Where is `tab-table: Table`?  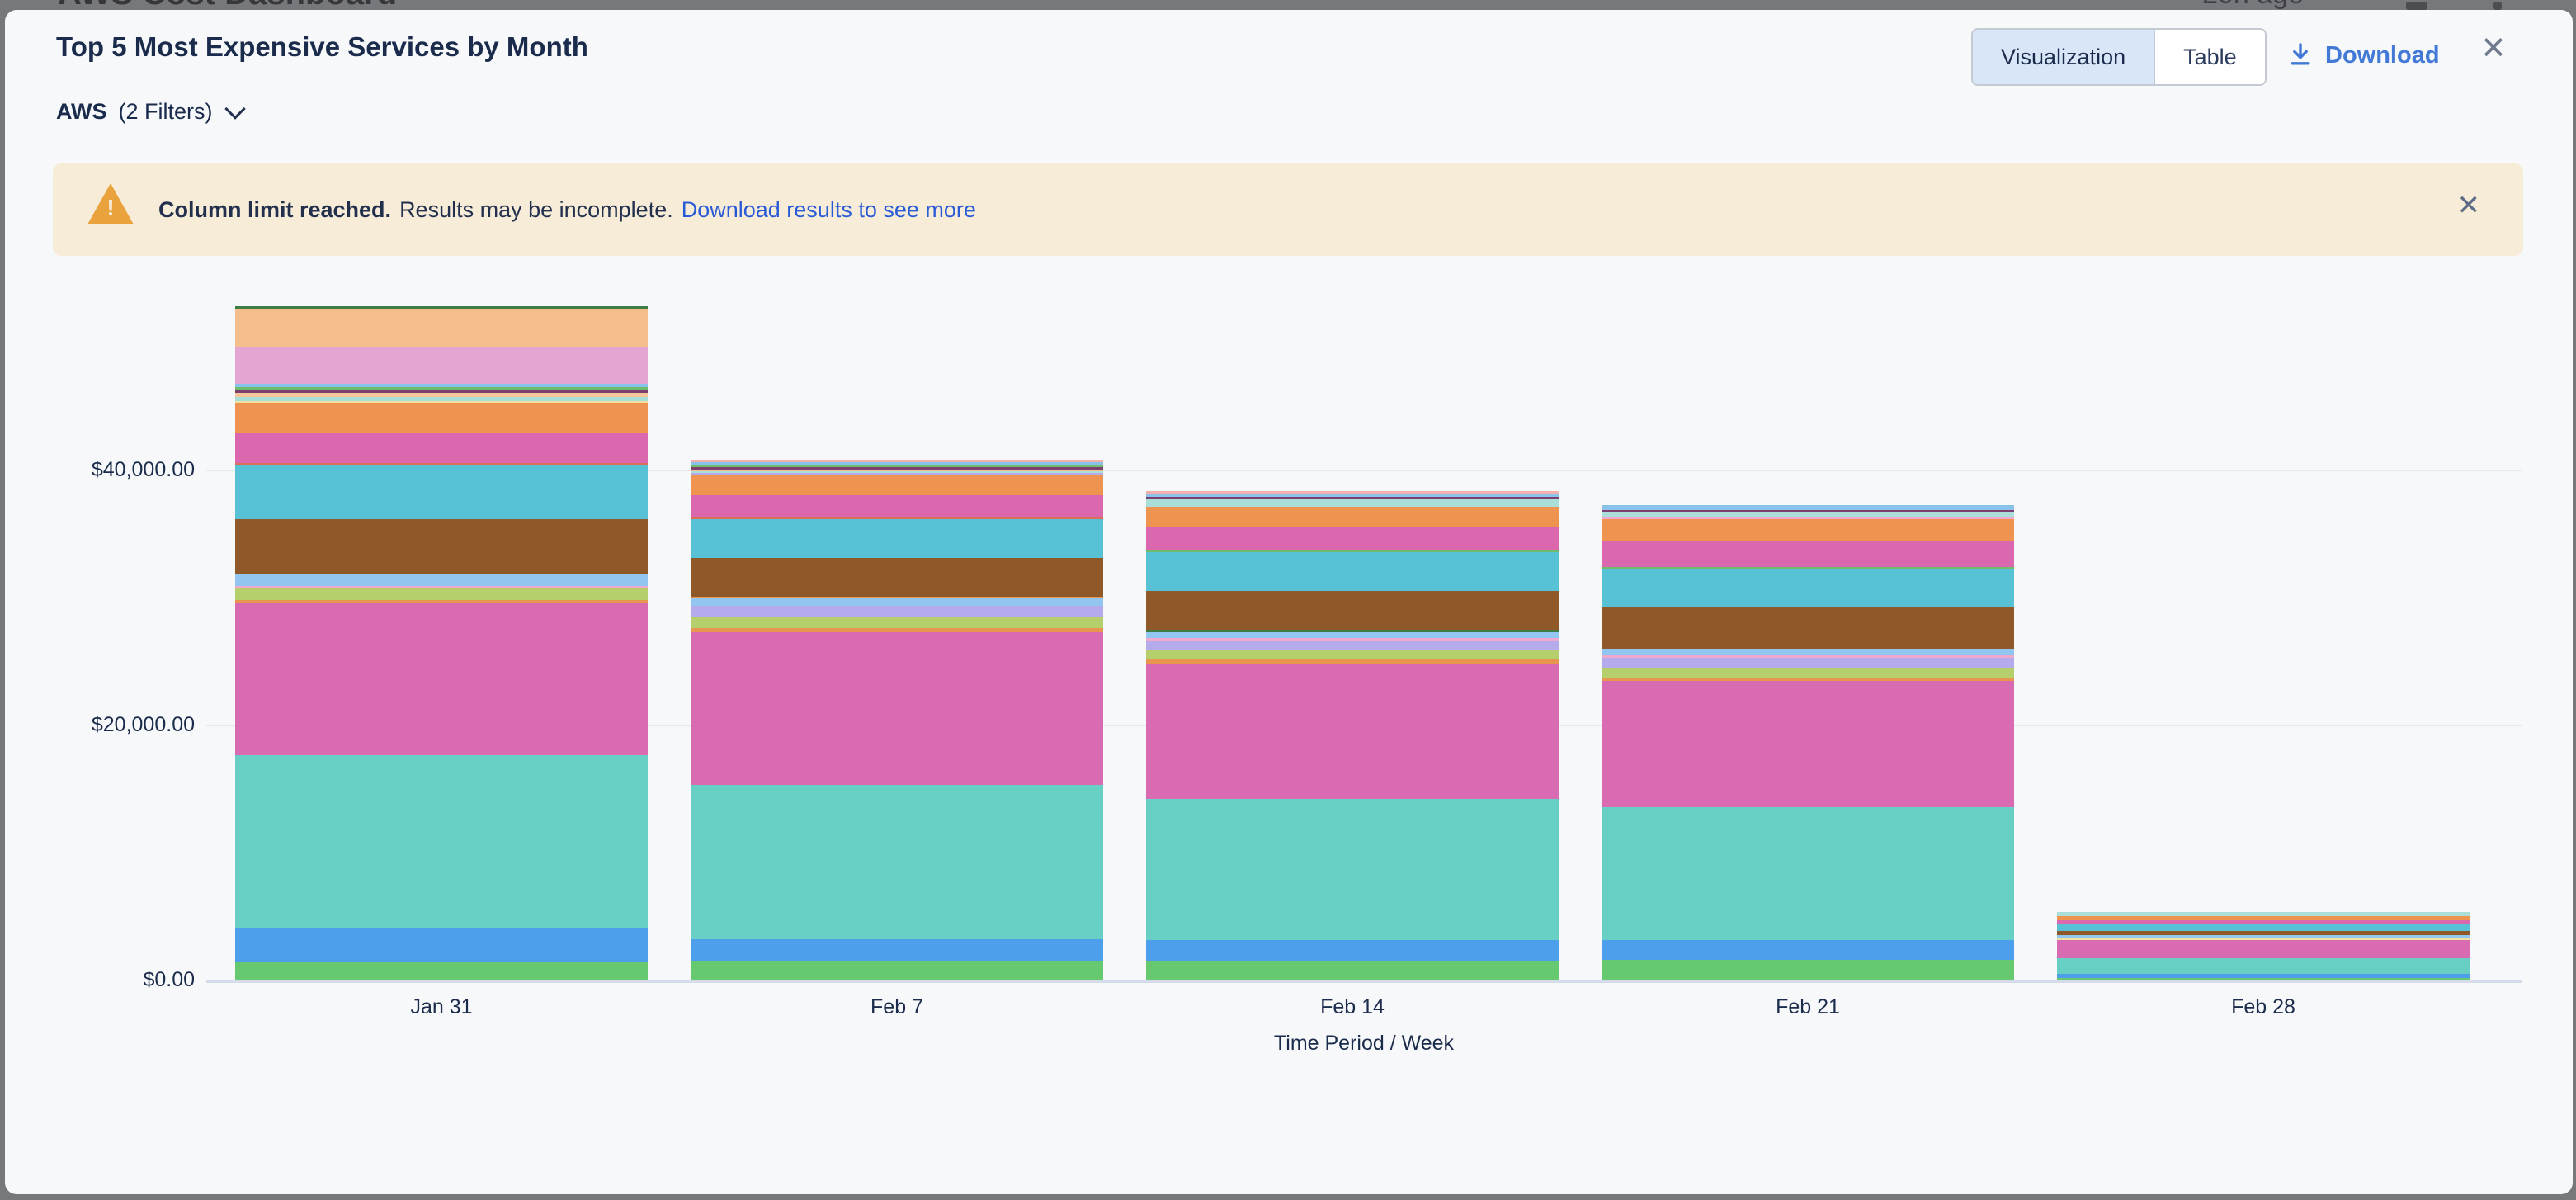
tab-table: Table is located at coordinates (2210, 57).